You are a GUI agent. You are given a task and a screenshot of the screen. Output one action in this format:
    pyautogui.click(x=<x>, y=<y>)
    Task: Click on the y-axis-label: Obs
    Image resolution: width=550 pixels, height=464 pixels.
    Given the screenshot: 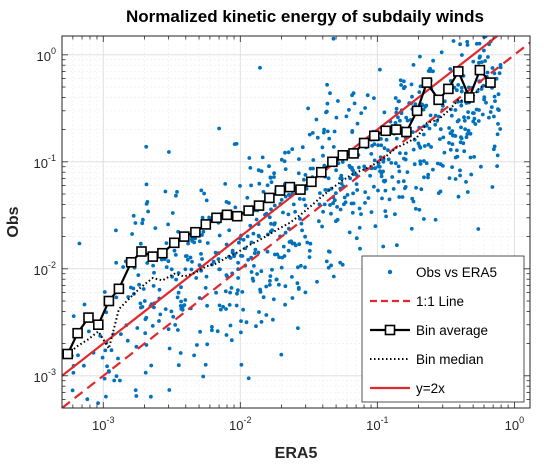 What is the action you would take?
    pyautogui.click(x=13, y=221)
    